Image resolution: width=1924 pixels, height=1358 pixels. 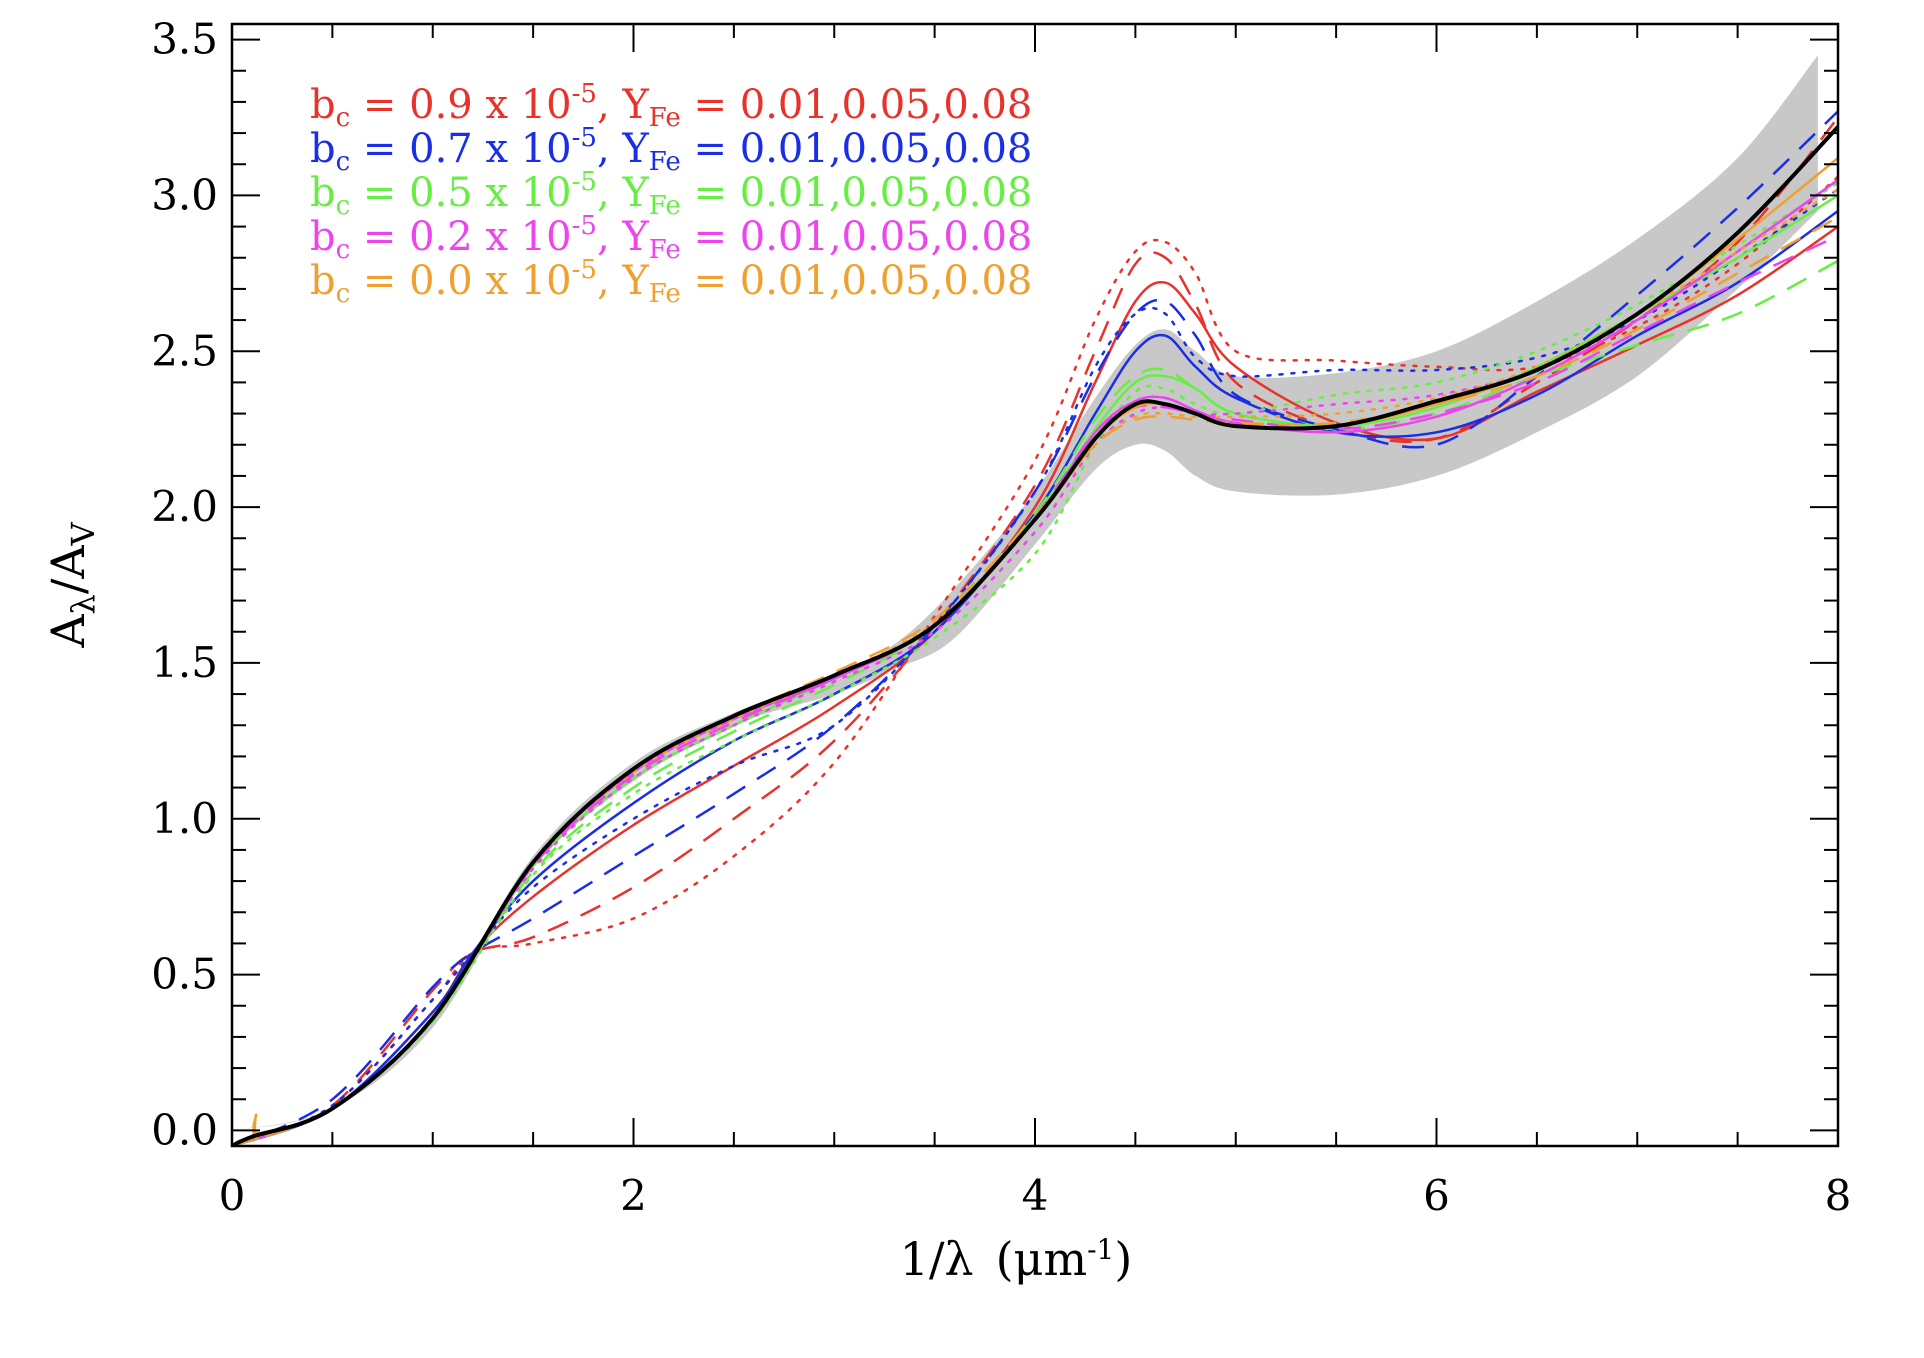 I want to click on y-axis-title: Aλ/AV, so click(x=71, y=584).